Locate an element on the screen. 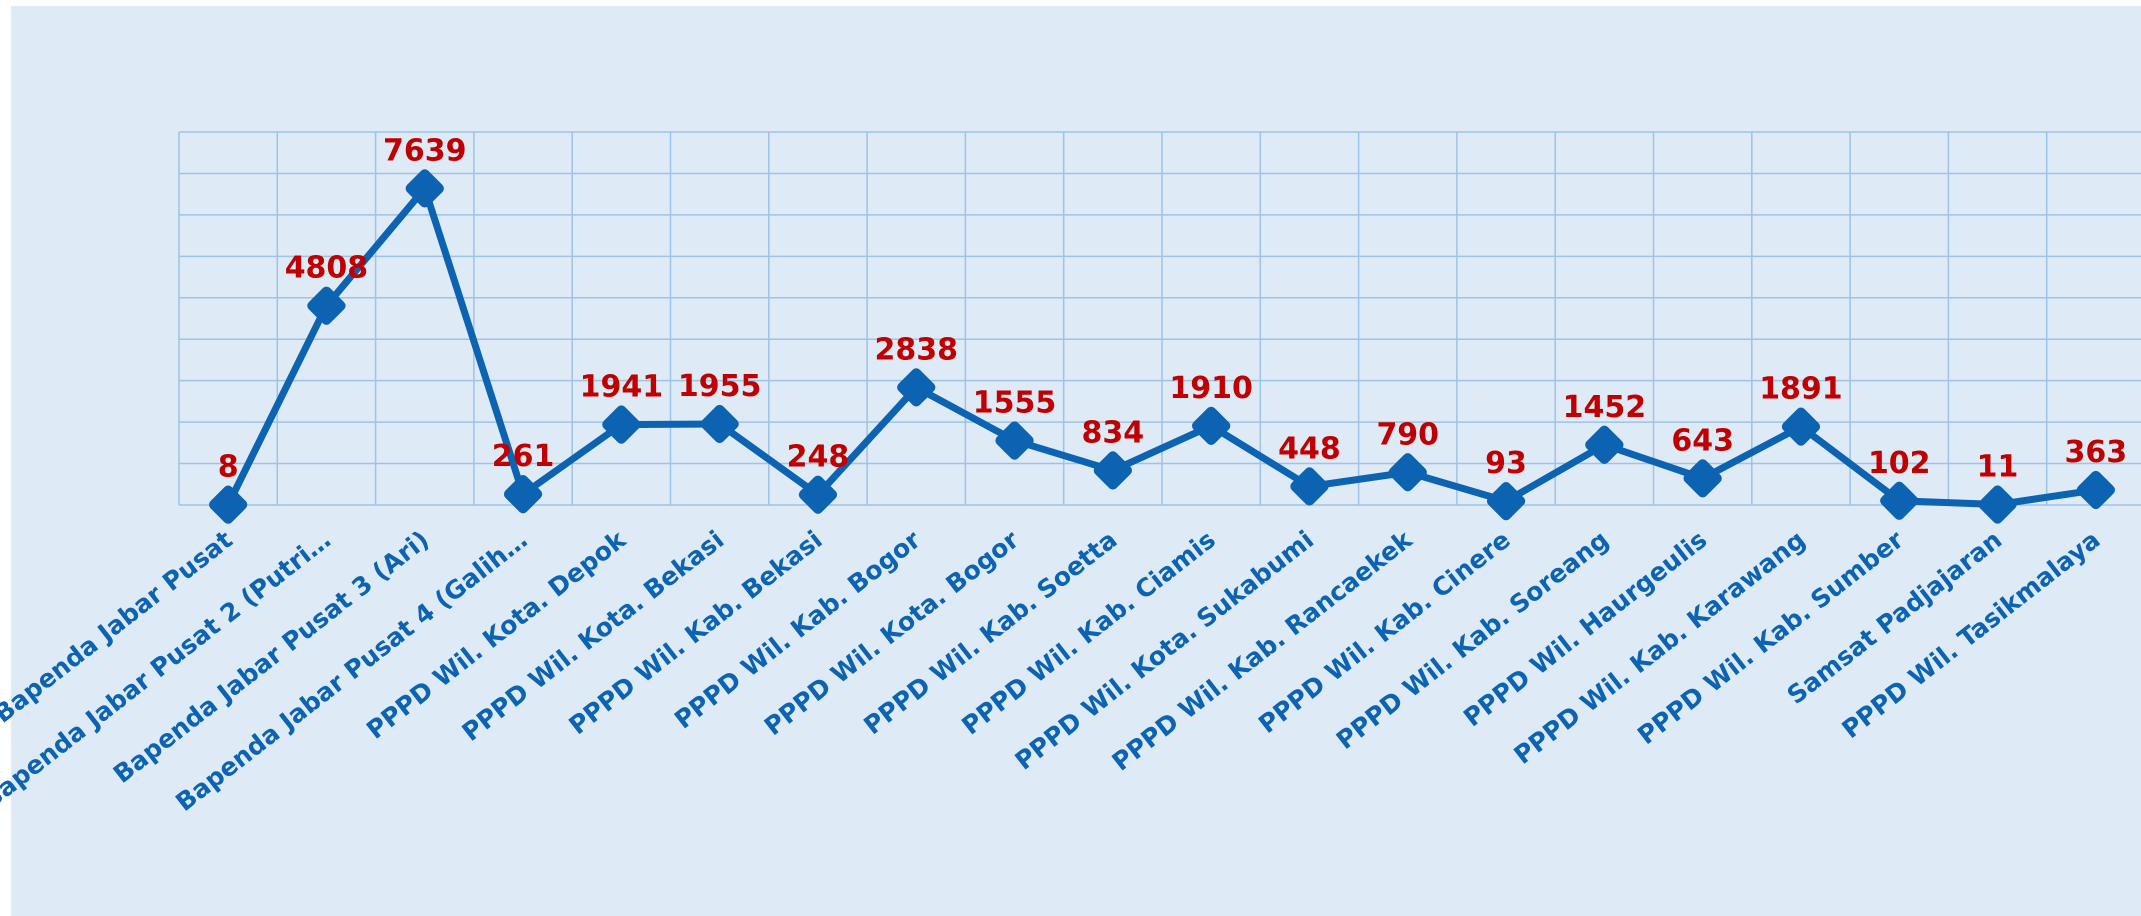 Image resolution: width=2141 pixels, height=916 pixels. data-label: 363 is located at coordinates (2096, 452).